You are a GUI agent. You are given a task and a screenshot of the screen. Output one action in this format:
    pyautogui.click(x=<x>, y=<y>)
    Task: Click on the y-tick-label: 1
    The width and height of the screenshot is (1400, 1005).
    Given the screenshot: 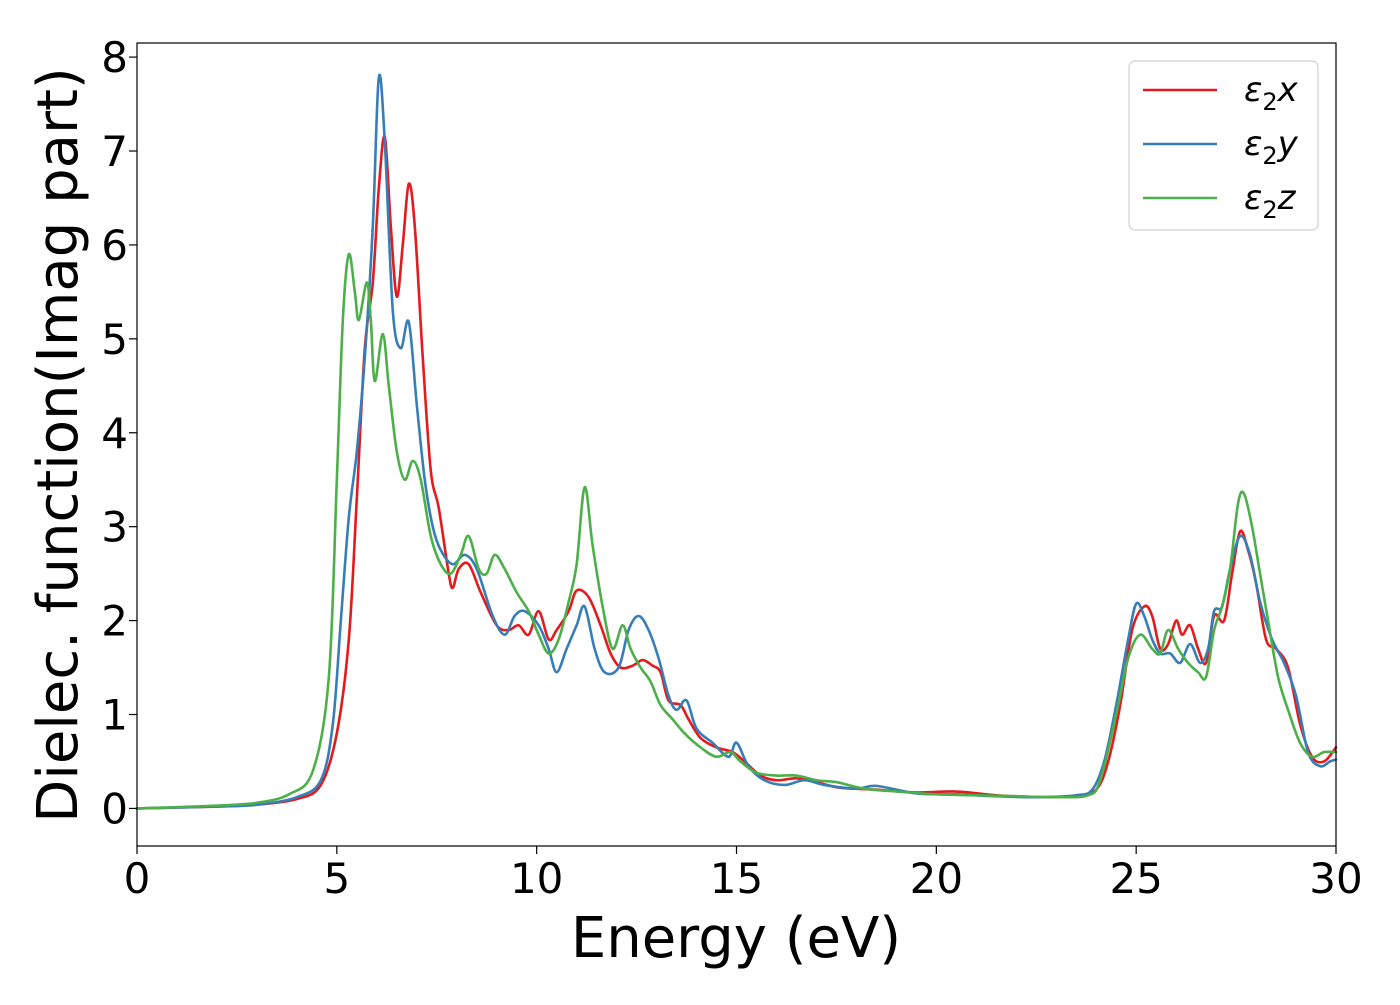 What is the action you would take?
    pyautogui.click(x=114, y=715)
    